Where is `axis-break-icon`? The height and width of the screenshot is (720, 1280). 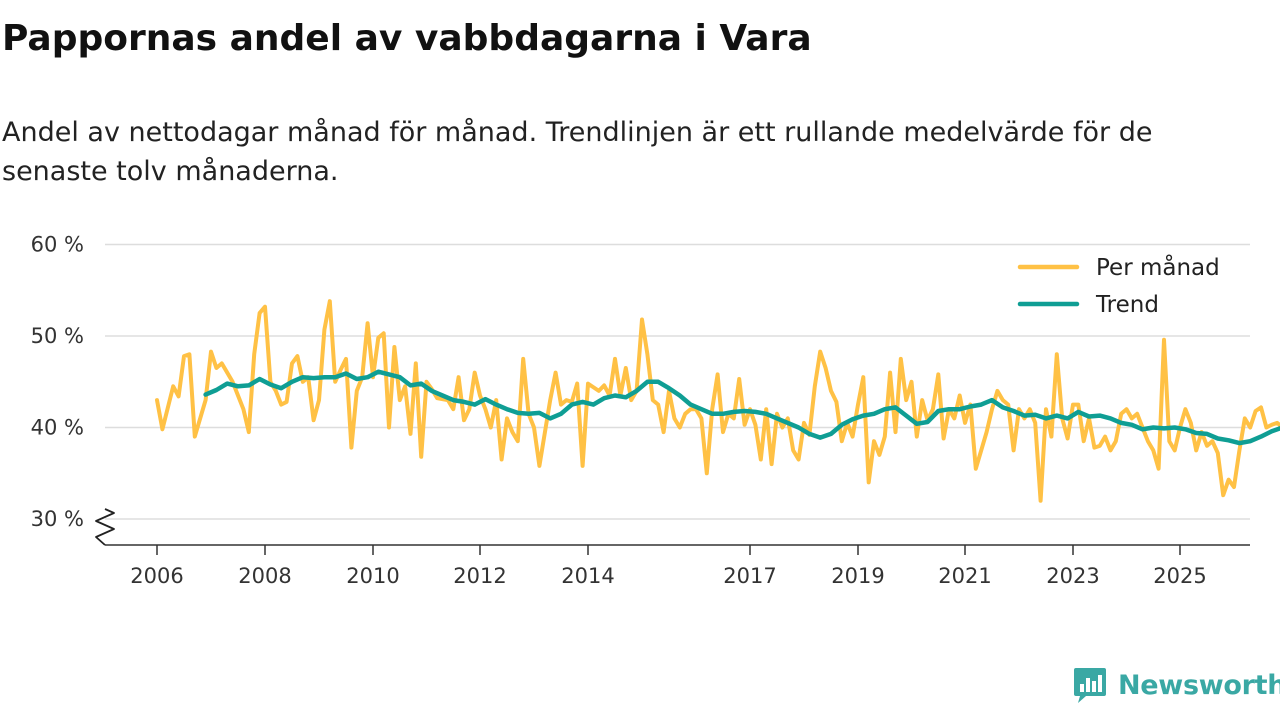 axis-break-icon is located at coordinates (105, 527).